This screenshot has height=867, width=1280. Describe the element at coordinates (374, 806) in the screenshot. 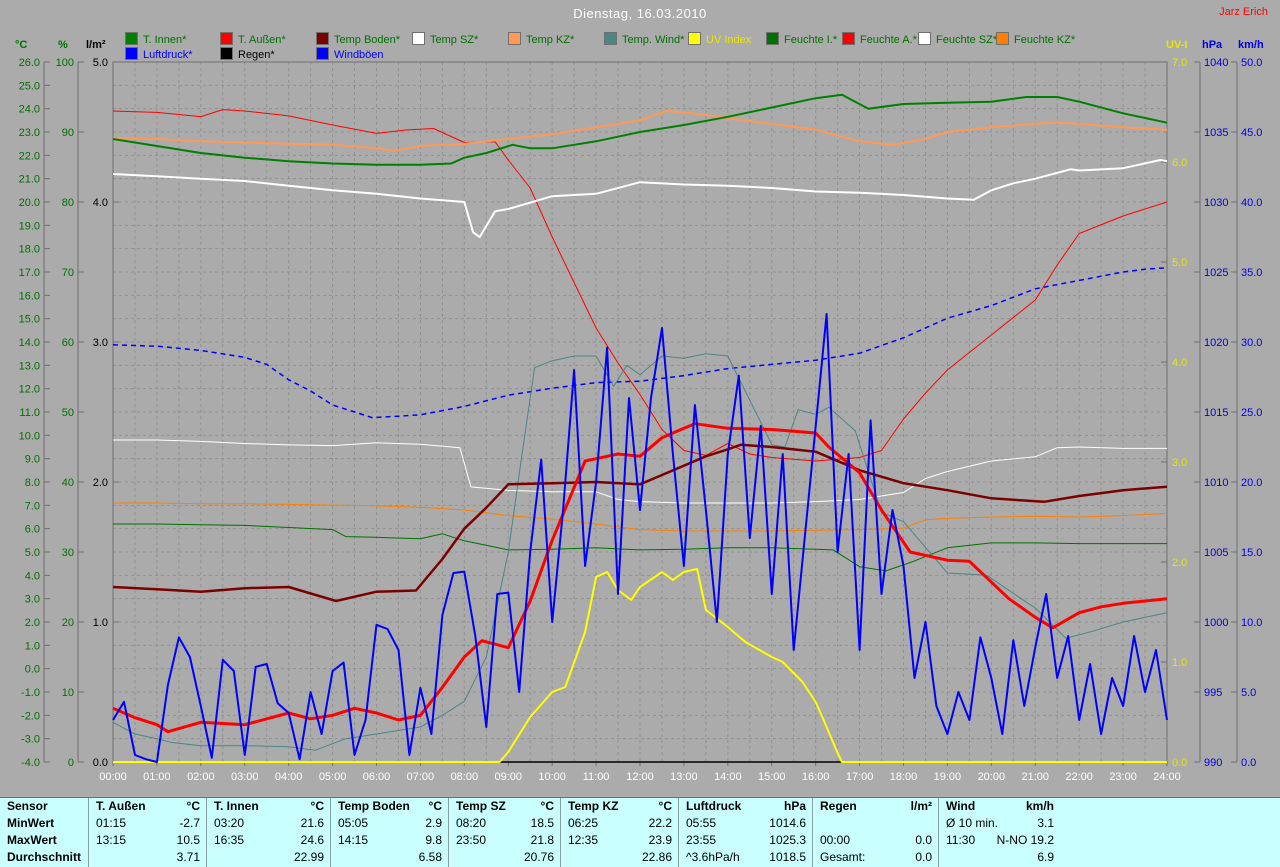

I see `col-name: Temp Boden` at that location.